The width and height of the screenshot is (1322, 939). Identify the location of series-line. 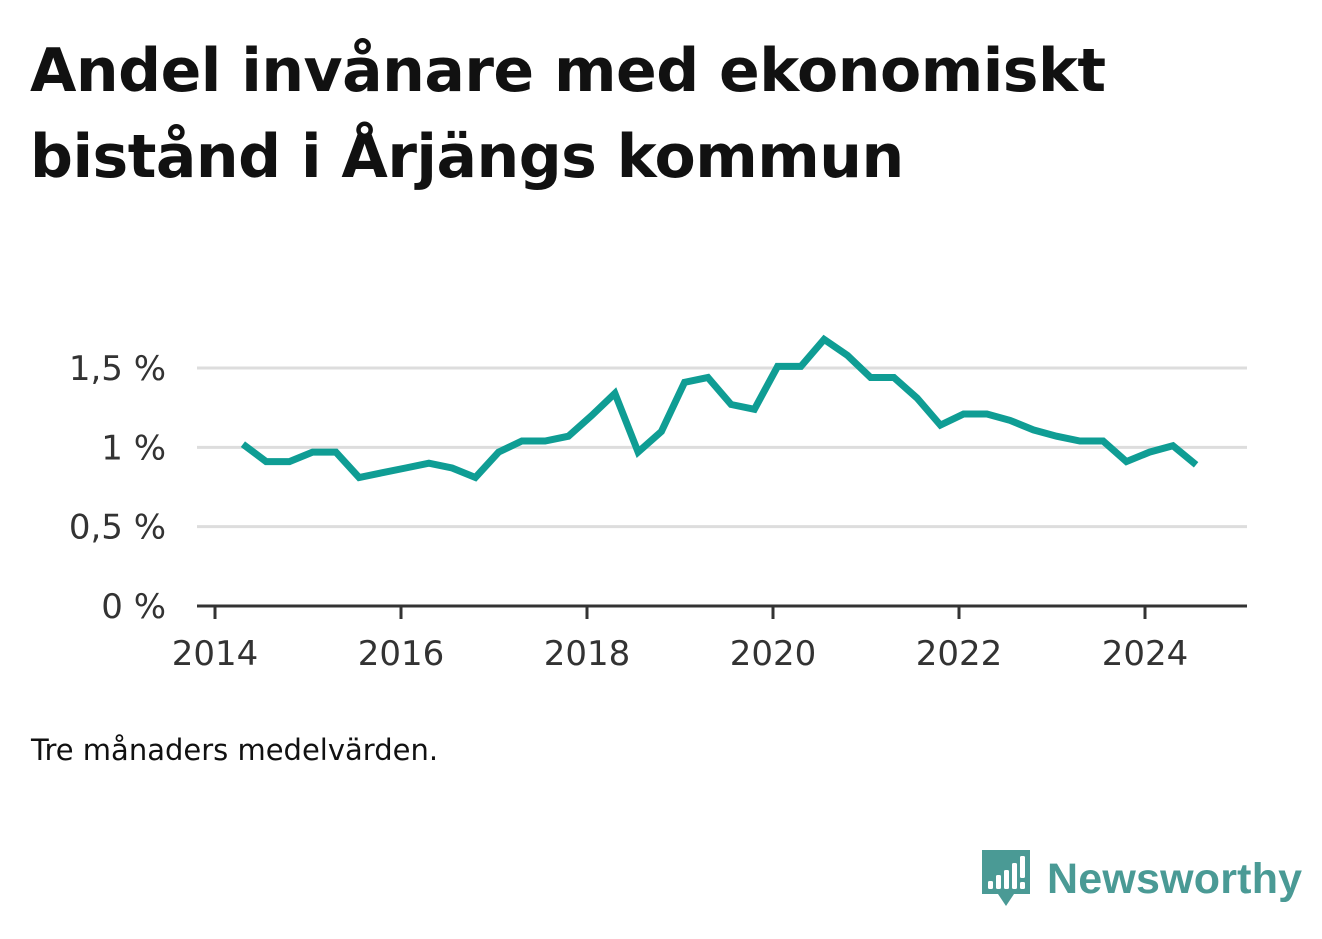
(719, 408).